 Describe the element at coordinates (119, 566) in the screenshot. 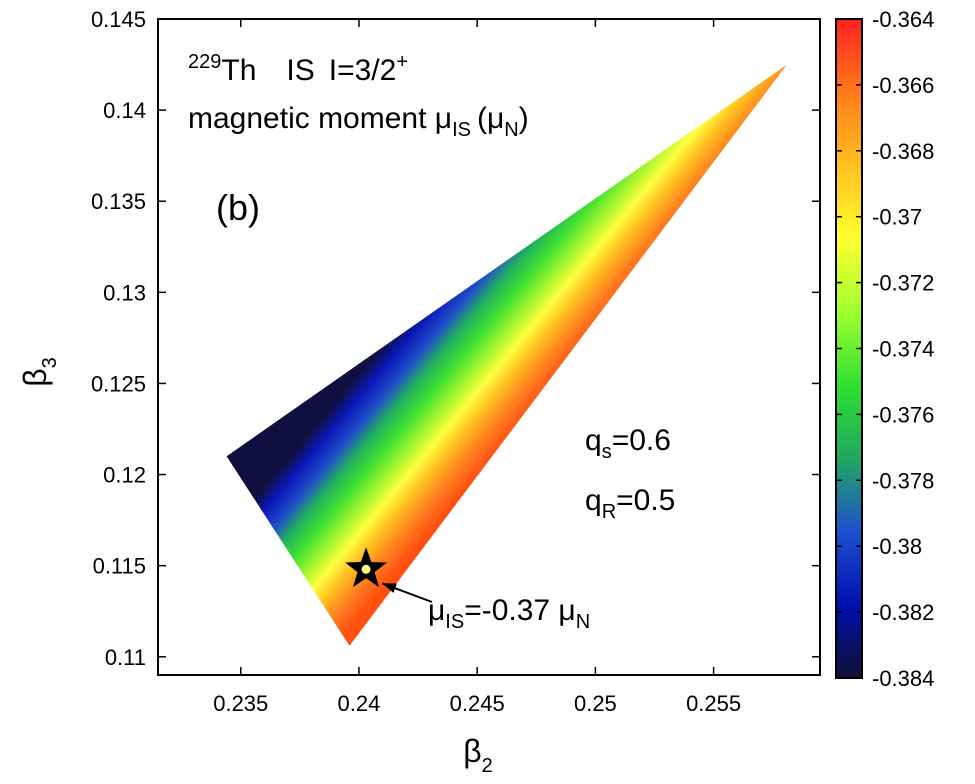

I see `y-tick-label: 0.115` at that location.